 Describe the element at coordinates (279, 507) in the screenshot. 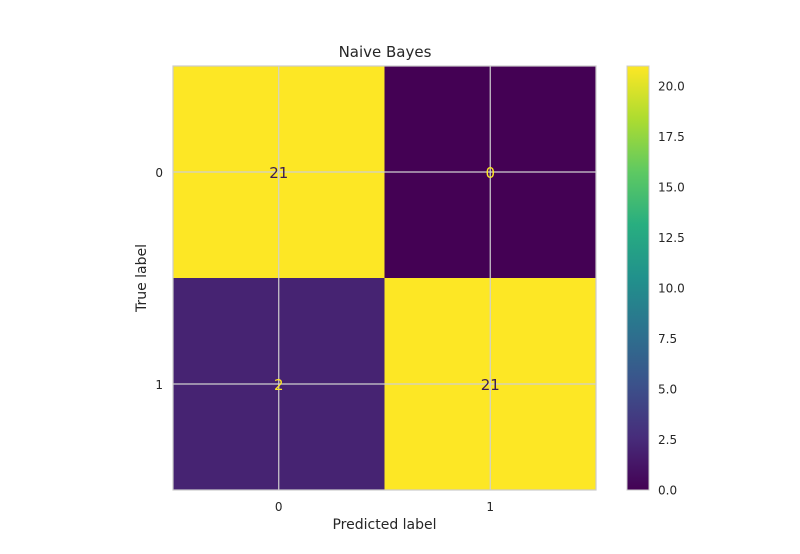

I see `x-tick-label: 0` at that location.